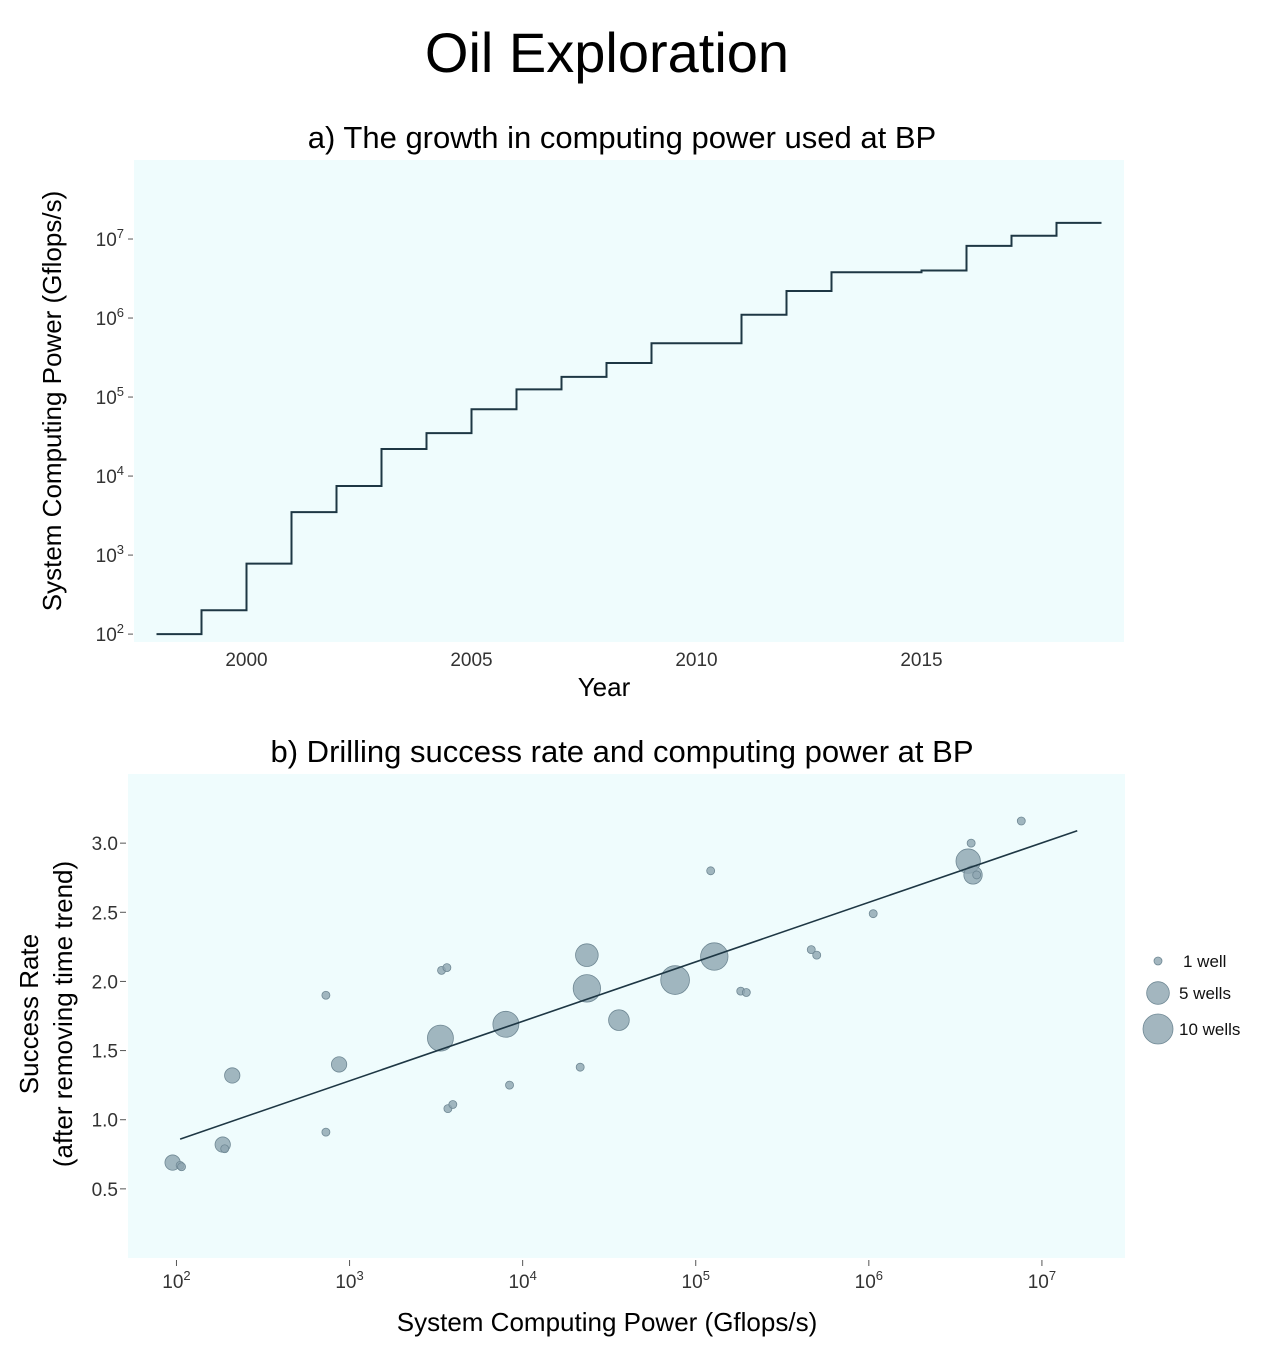 The height and width of the screenshot is (1352, 1279). Describe the element at coordinates (105, 1052) in the screenshot. I see `y-tick-label: 1.5` at that location.